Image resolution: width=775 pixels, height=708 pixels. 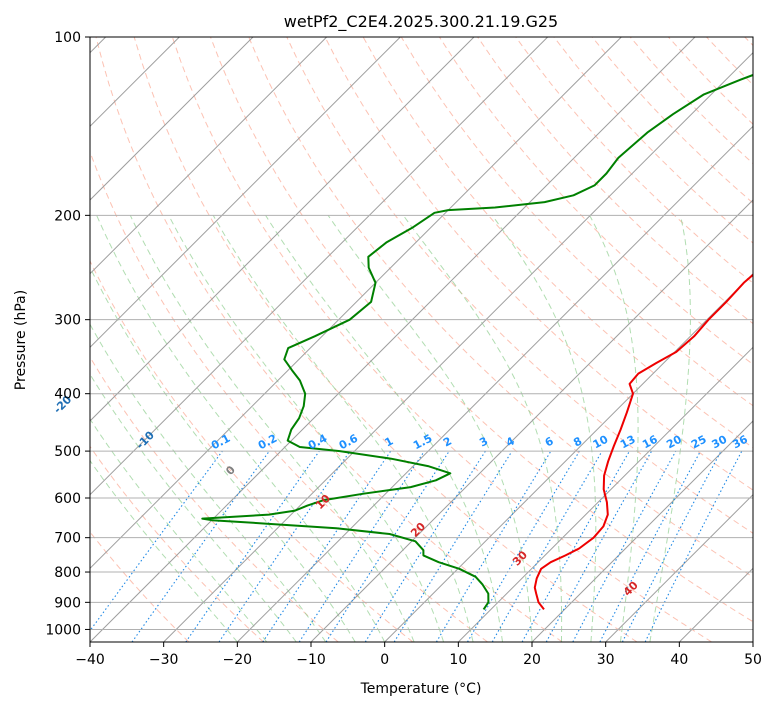 What do you see at coordinates (21, 340) in the screenshot?
I see `y-axis-title: Pressure (hPa)` at bounding box center [21, 340].